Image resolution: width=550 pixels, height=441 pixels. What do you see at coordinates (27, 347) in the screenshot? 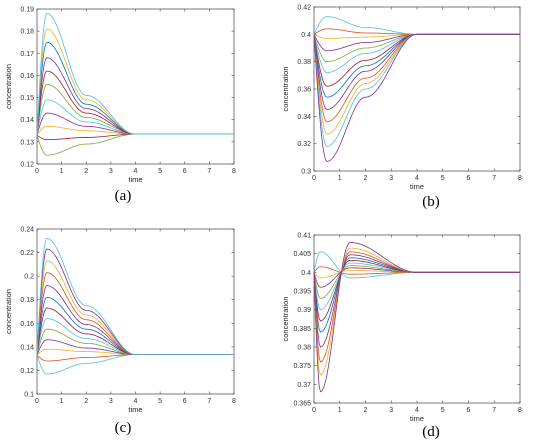
I see `y-tick-label: 0.14` at bounding box center [27, 347].